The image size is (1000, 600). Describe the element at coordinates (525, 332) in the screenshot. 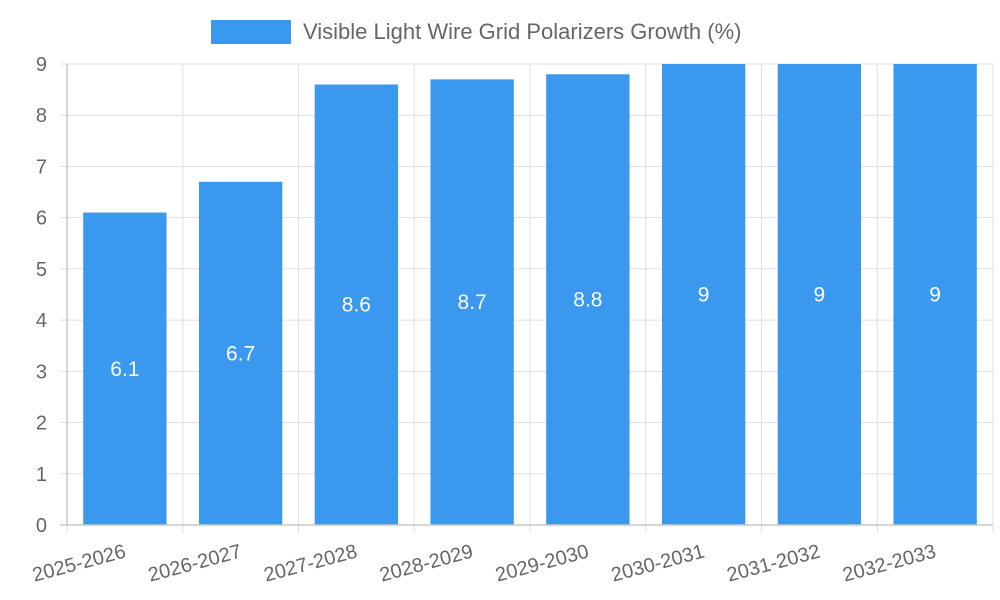

I see `bar-value-labels: 6.1 6.7 8.6 8.7 8.8 9 9 9` at that location.